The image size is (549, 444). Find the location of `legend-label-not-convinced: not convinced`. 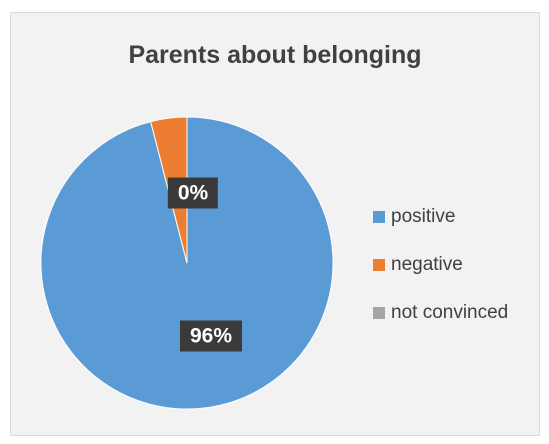

legend-label-not-convinced: not convinced is located at coordinates (450, 312).